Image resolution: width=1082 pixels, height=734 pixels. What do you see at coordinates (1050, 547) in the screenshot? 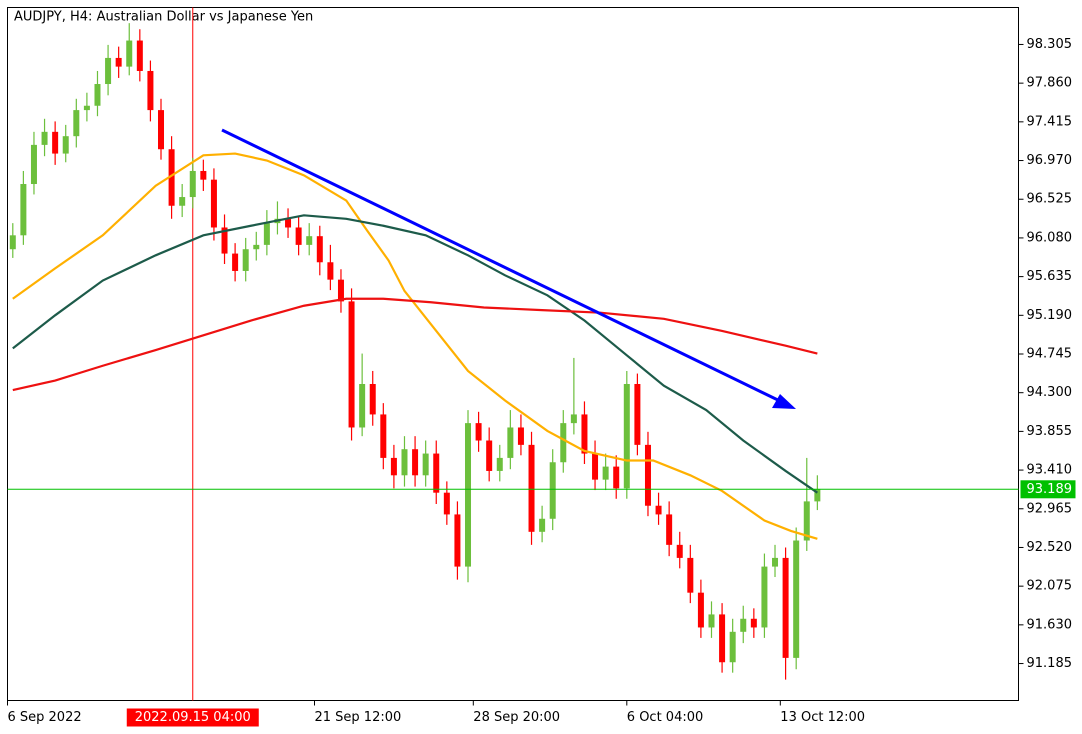
I see `y-tick-label: 92.520` at bounding box center [1050, 547].